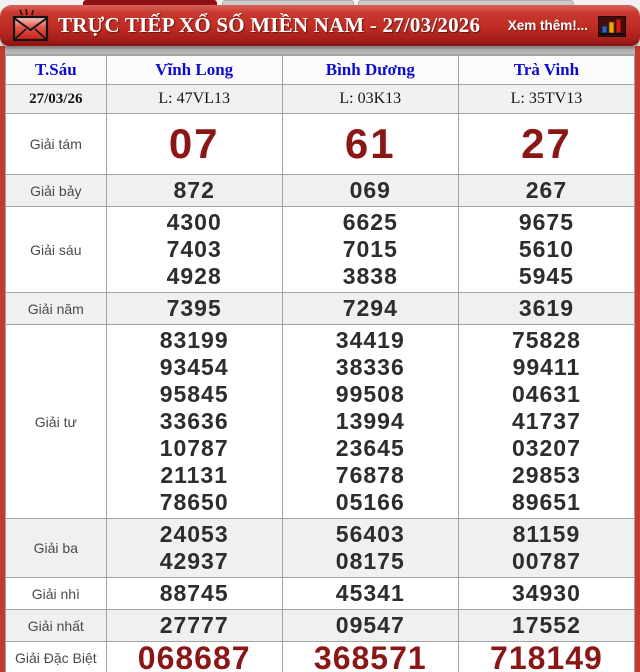  Describe the element at coordinates (370, 222) in the screenshot. I see `prize-number: 6625` at that location.